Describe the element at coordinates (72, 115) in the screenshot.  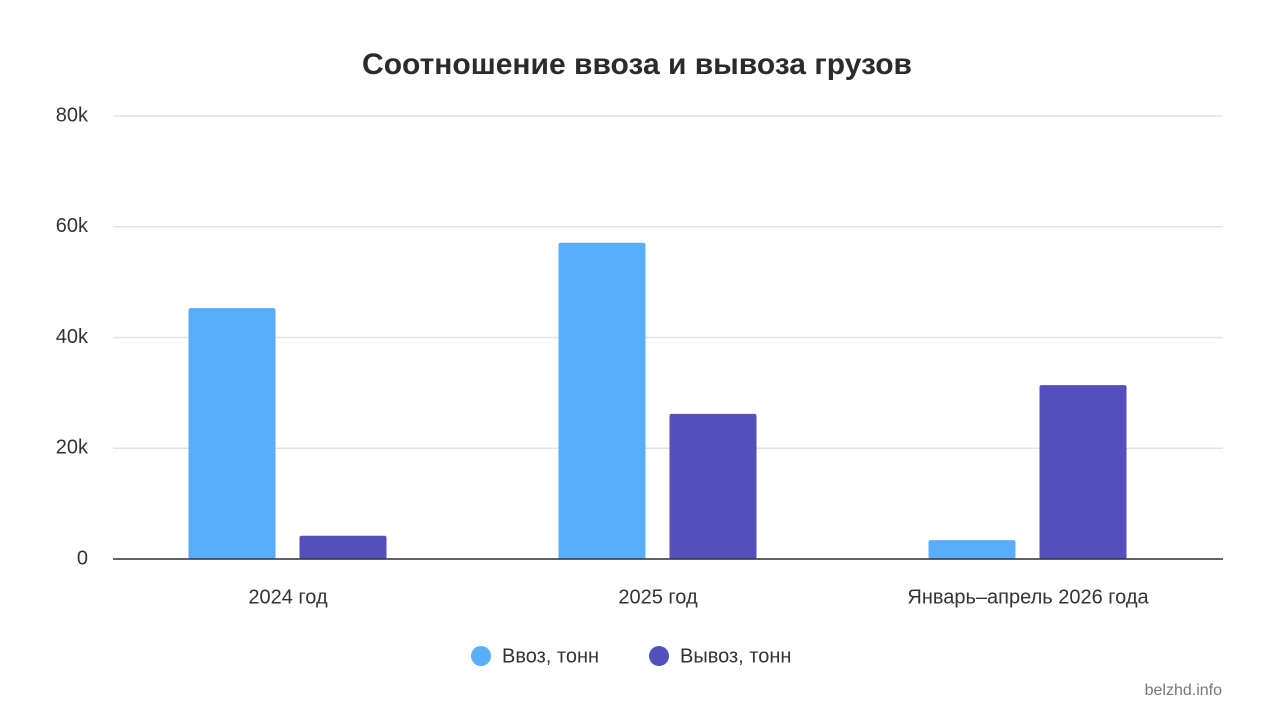
I see `y-tick-label: 80k` at that location.